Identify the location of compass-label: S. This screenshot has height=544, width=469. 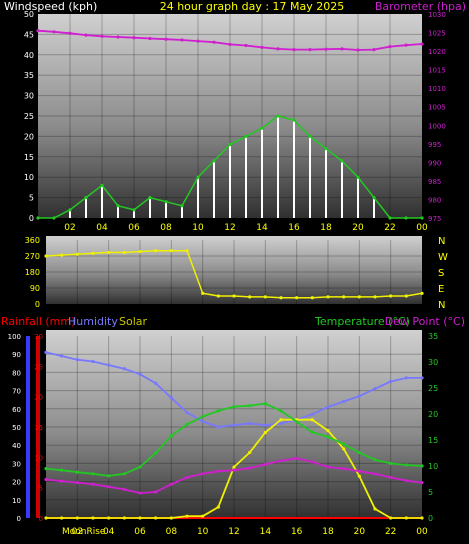
(441, 273).